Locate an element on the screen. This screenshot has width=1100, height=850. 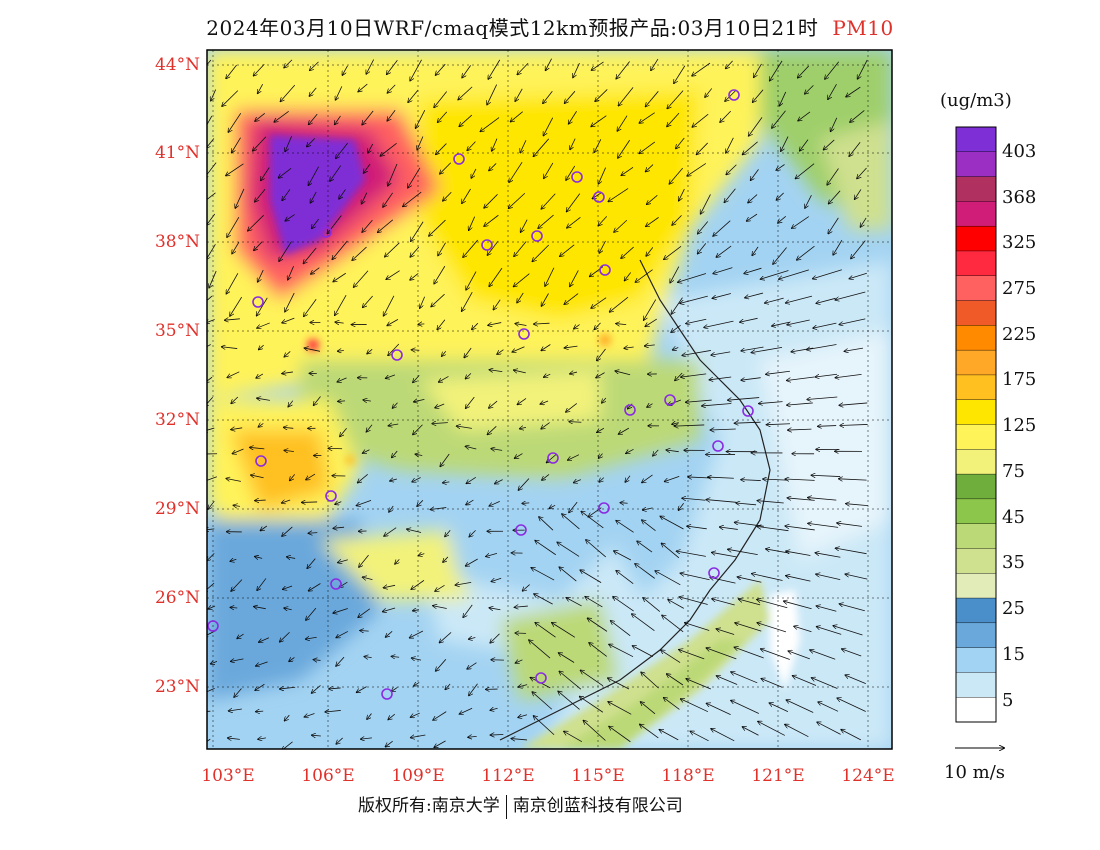
lon-label: 118°E is located at coordinates (688, 776).